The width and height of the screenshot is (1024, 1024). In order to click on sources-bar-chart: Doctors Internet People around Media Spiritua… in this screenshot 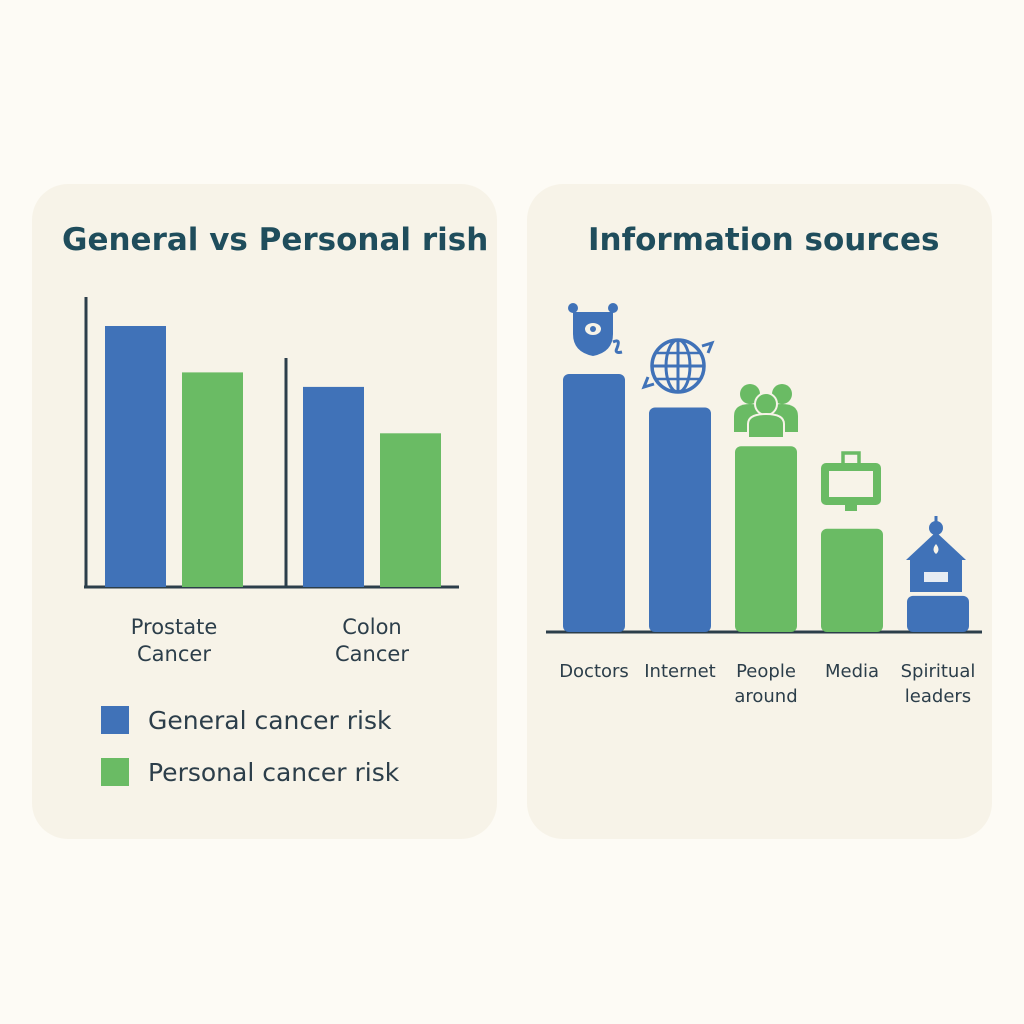, I will do `click(764, 540)`.